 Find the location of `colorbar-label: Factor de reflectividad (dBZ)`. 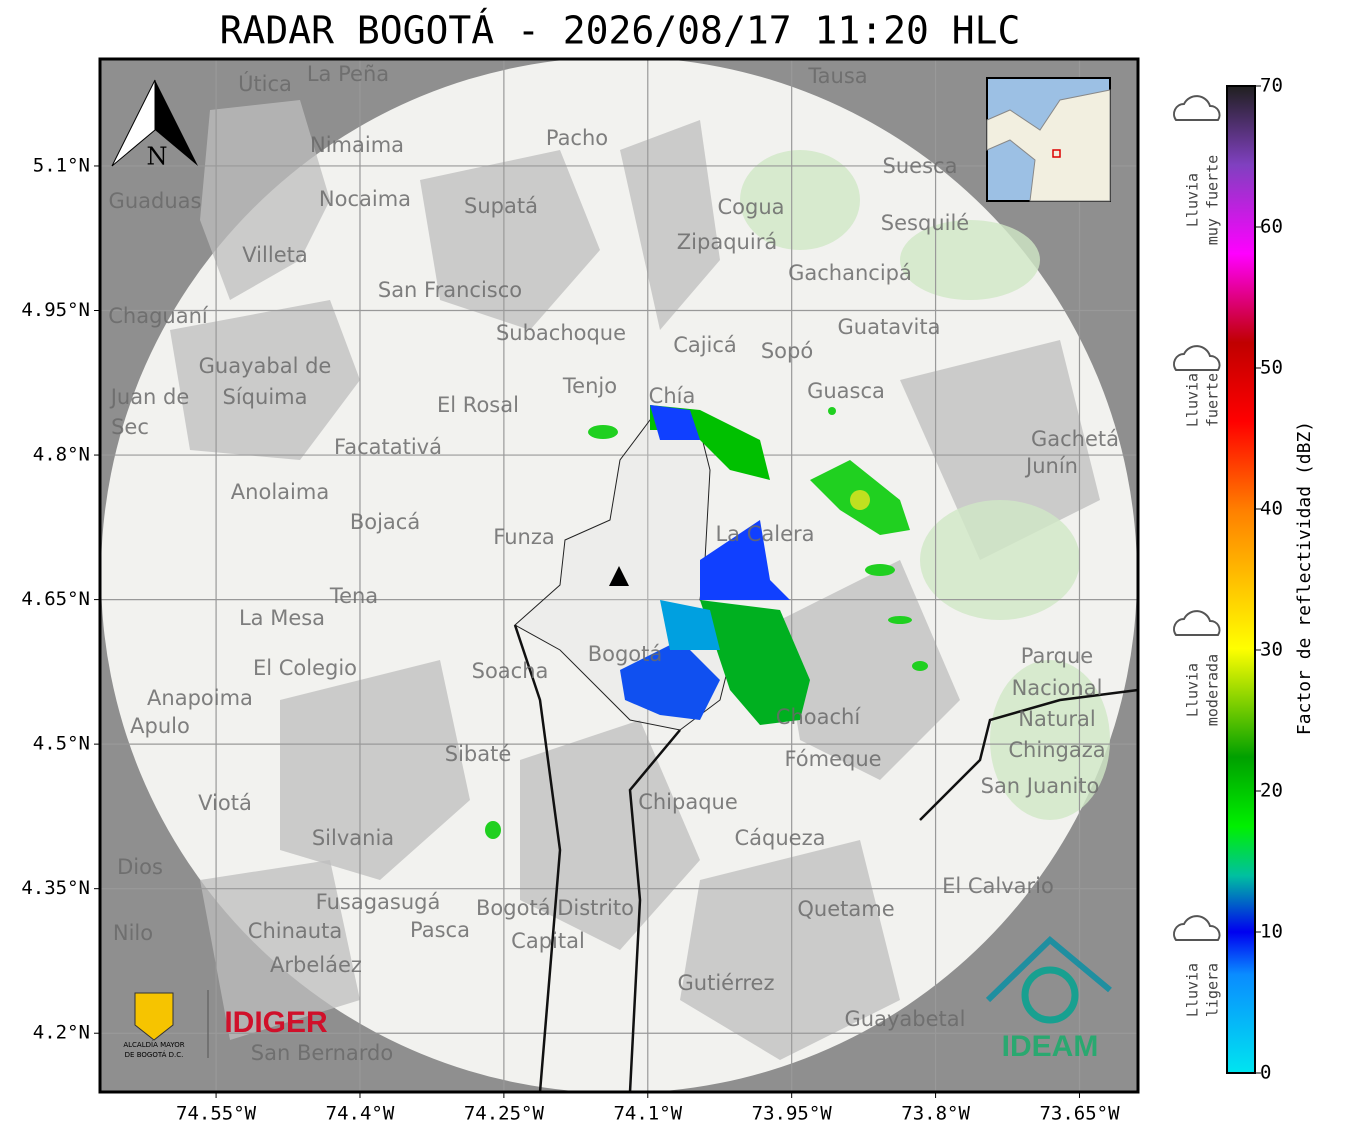

colorbar-label: Factor de reflectividad (dBZ) is located at coordinates (1304, 578).